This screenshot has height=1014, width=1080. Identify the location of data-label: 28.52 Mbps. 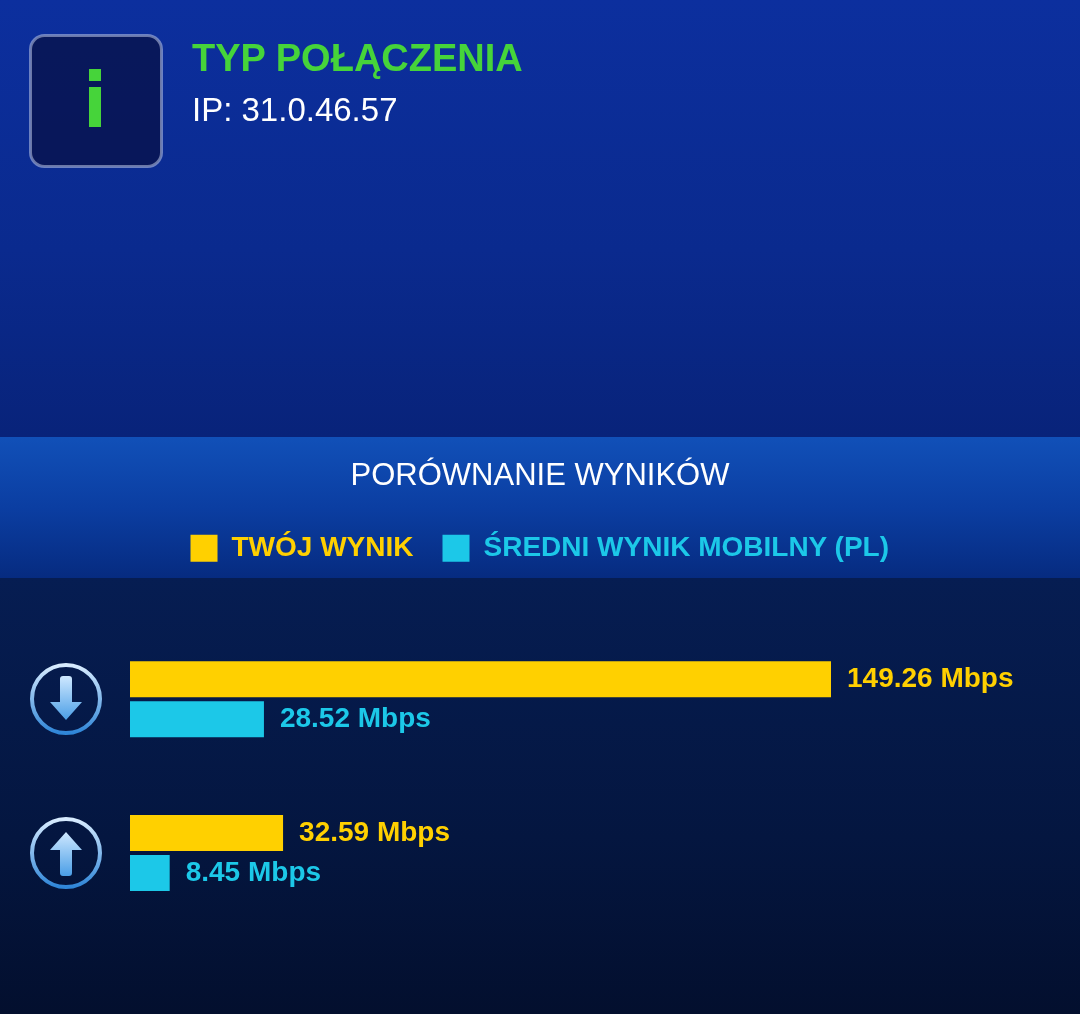
(355, 717).